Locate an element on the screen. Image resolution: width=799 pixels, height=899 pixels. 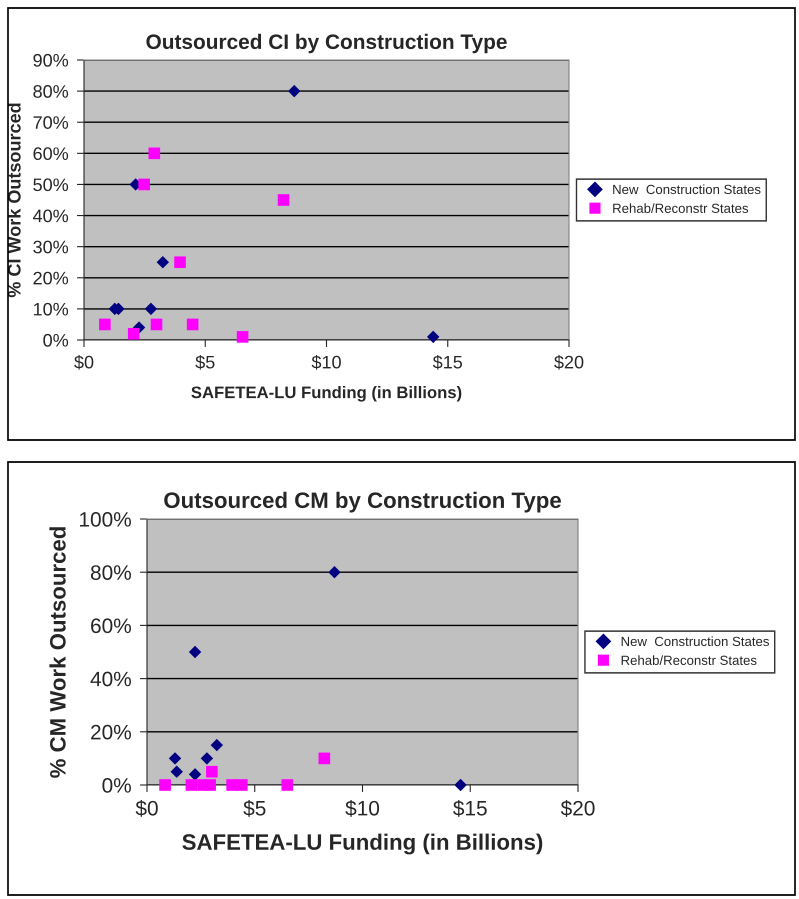
y-tick-label: 70% is located at coordinates (51, 122).